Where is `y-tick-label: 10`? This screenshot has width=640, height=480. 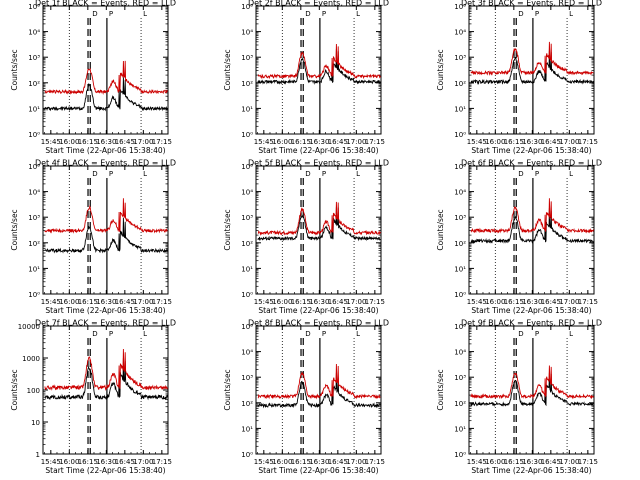
y-tick-label: 10 is located at coordinates (35, 423).